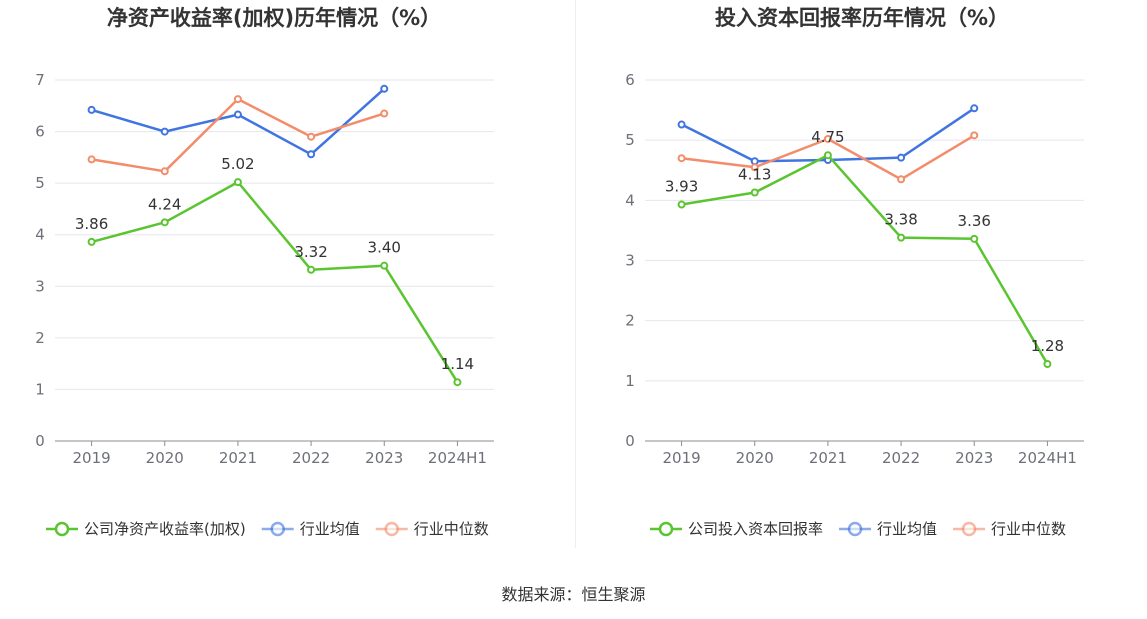  I want to click on data-label: 1.28, so click(1047, 346).